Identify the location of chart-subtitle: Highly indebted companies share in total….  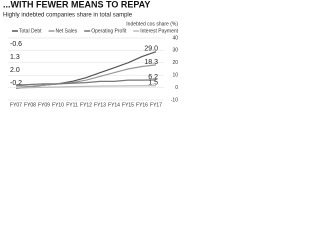
(68, 16).